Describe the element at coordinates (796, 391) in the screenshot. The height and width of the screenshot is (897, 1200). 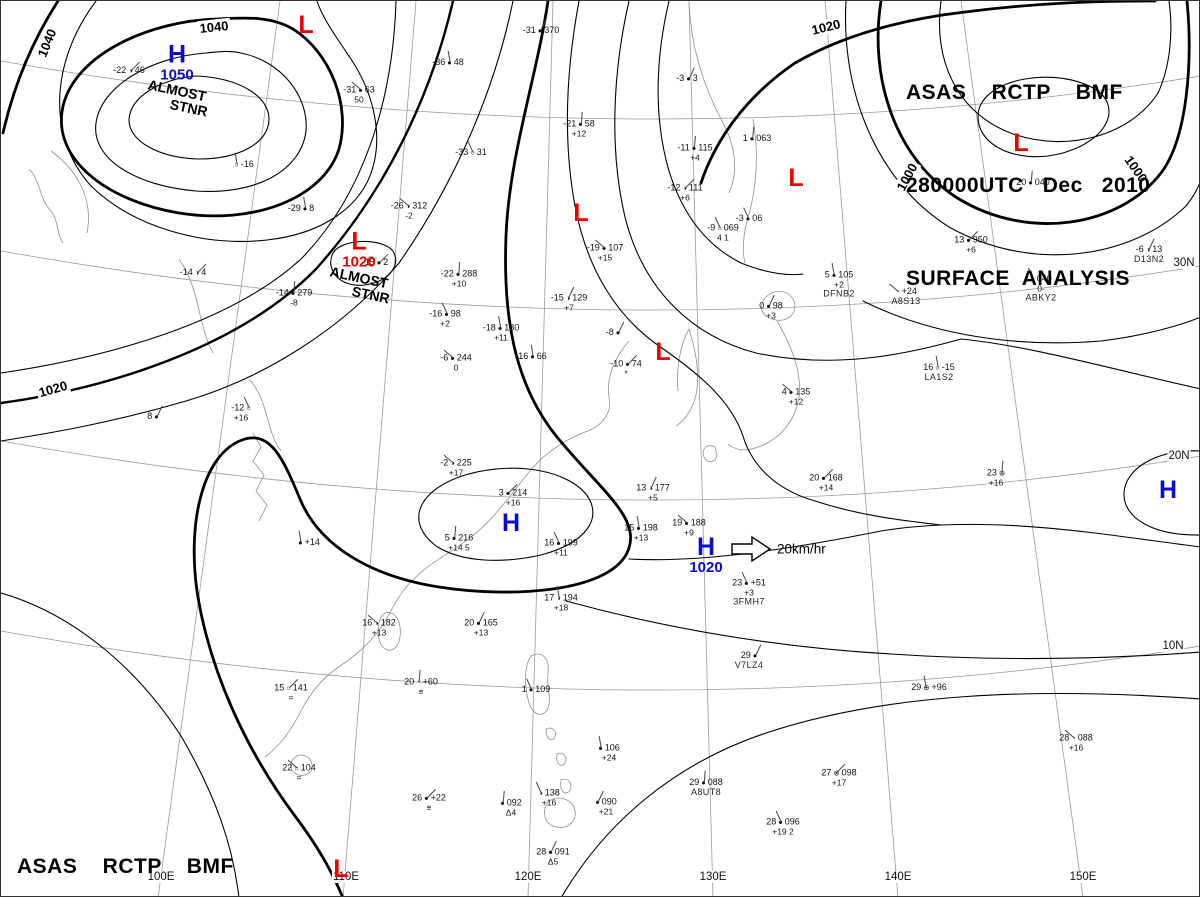
I see `station-row: 4 ● 135` at that location.